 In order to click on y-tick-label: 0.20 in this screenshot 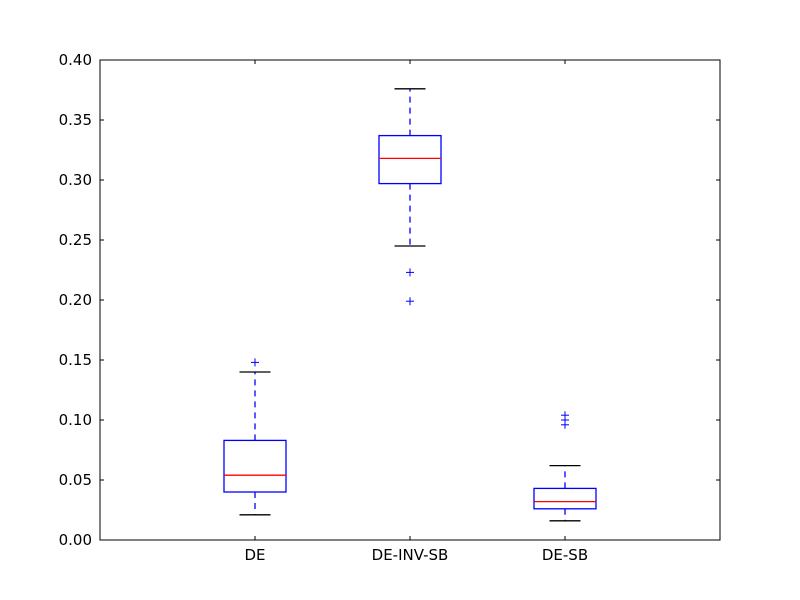, I will do `click(75, 300)`.